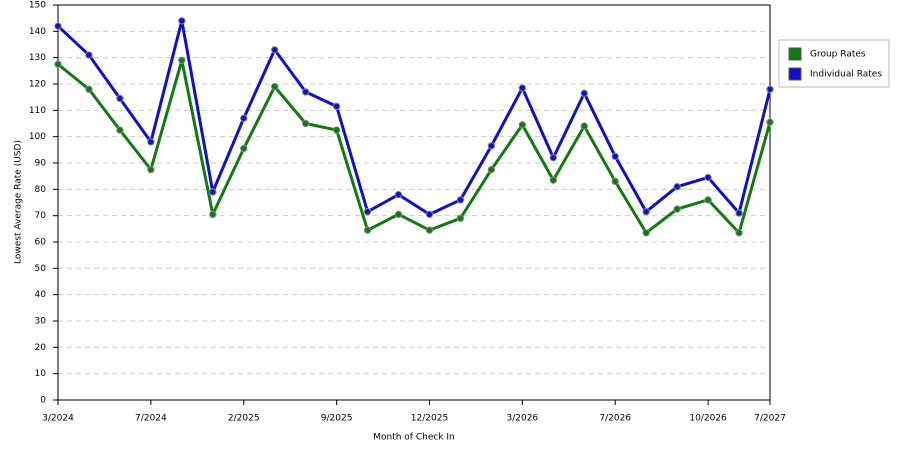 The image size is (900, 450). Describe the element at coordinates (37, 58) in the screenshot. I see `y-tick-label: 130` at that location.